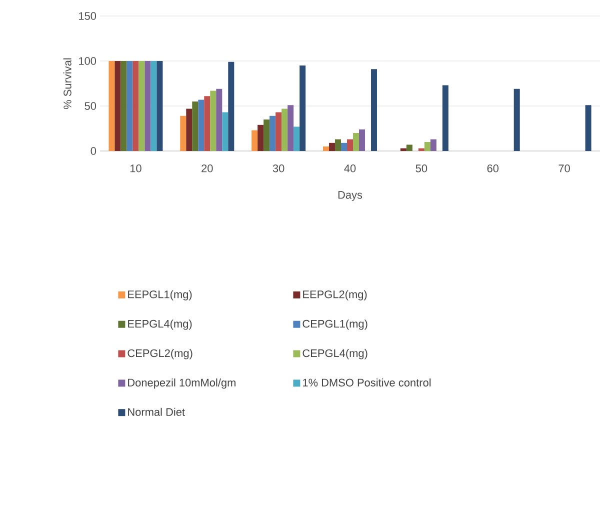 The width and height of the screenshot is (608, 510). I want to click on x-tick-label: 10, so click(136, 168).